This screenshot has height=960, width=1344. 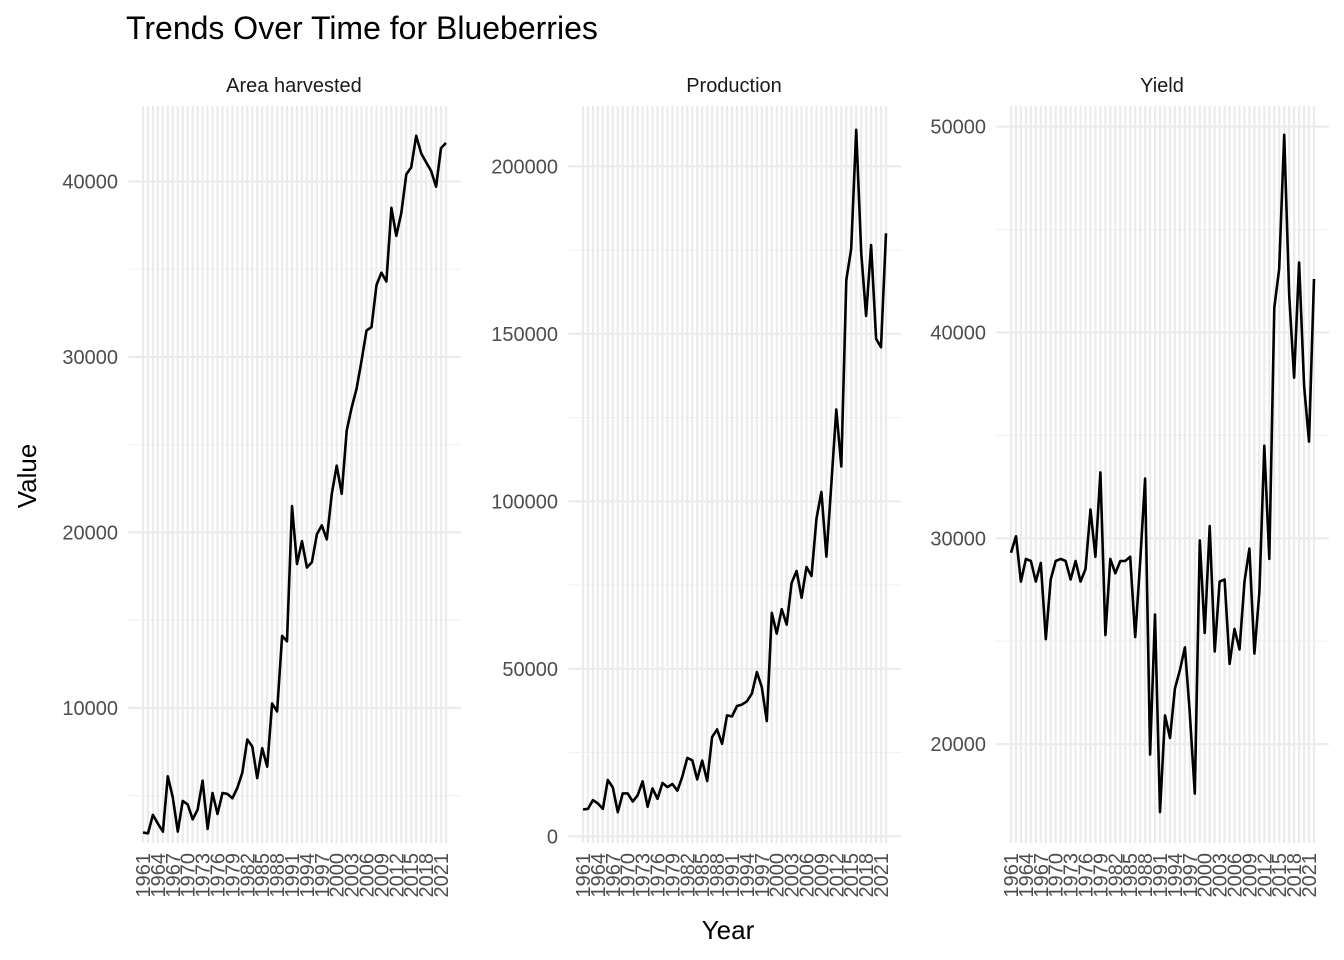 I want to click on y-tick-label: 10000, so click(x=90, y=709).